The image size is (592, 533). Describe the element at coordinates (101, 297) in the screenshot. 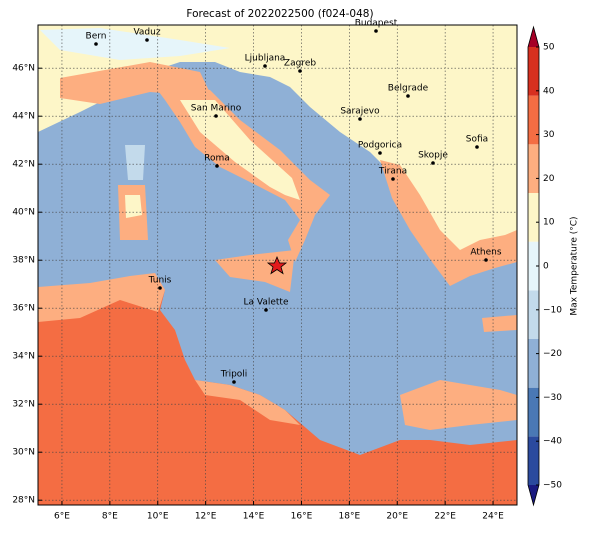

I see `tunisia-coast` at that location.